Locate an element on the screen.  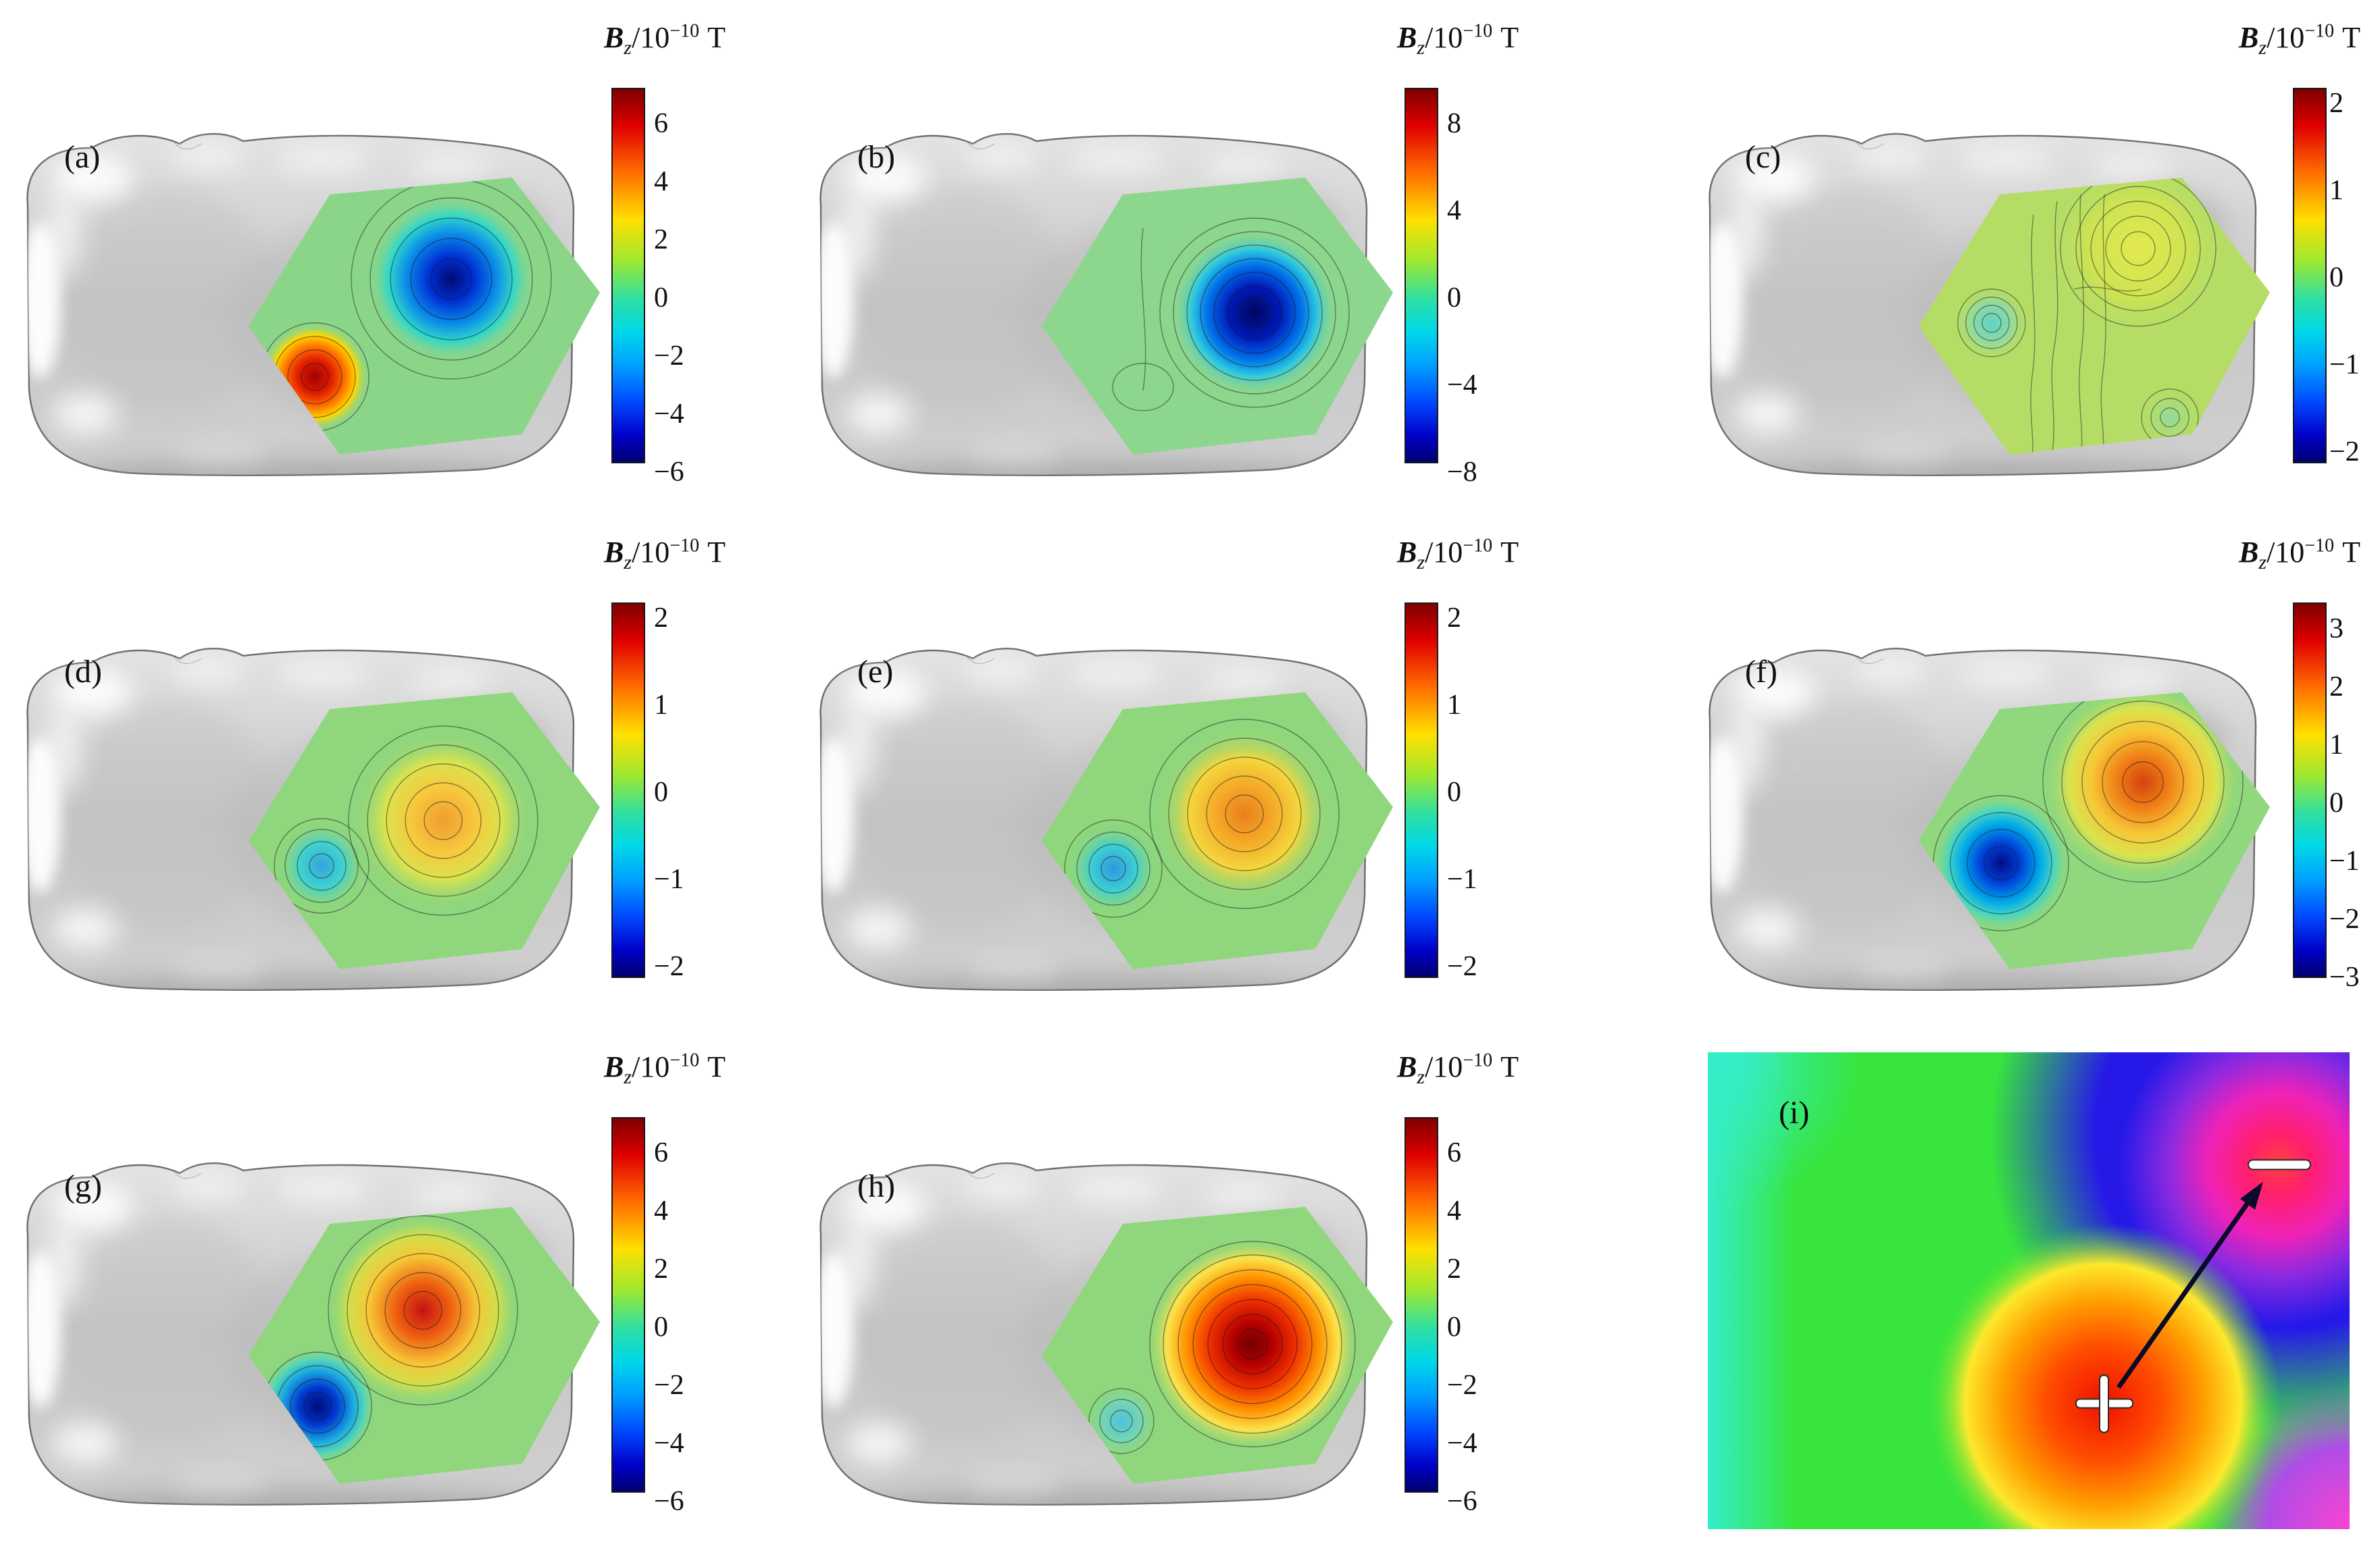
panel-label: (e) is located at coordinates (876, 672).